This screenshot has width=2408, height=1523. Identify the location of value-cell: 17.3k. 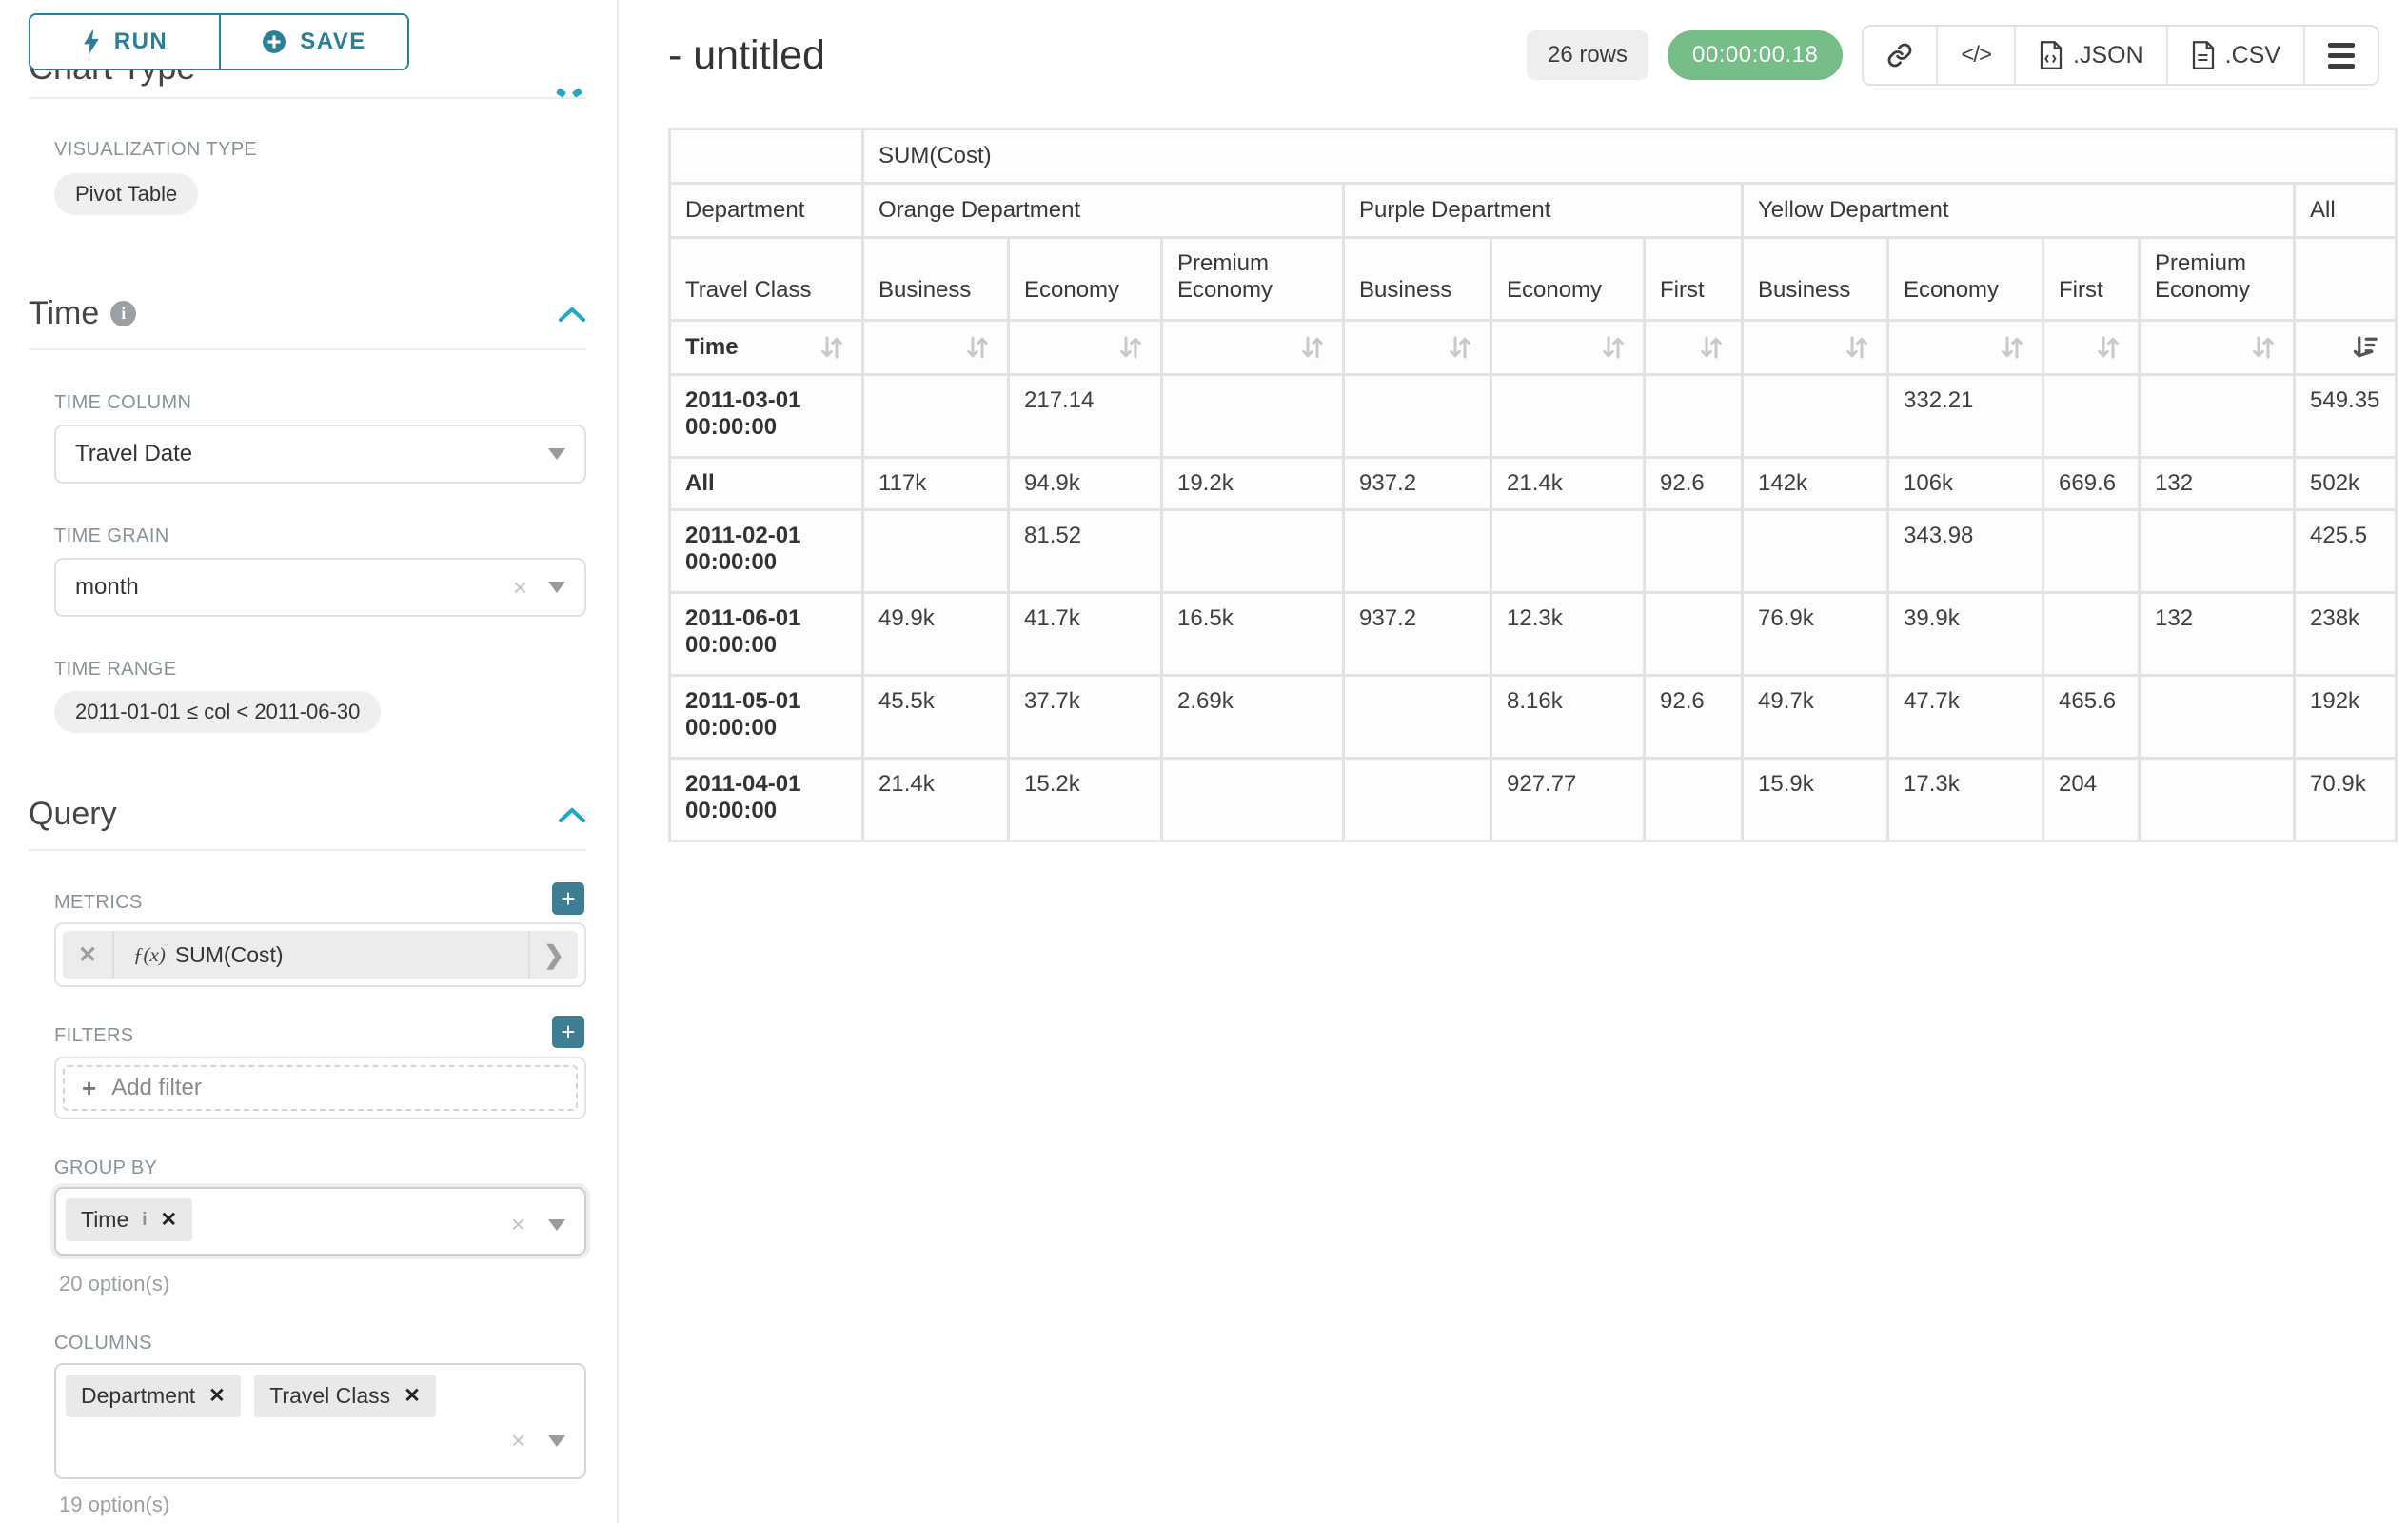
(1965, 800).